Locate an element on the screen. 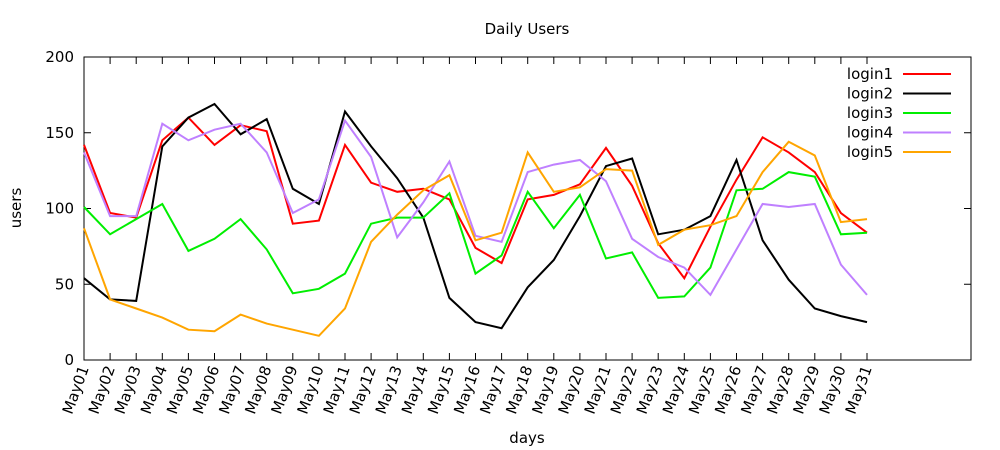 Image resolution: width=1000 pixels, height=450 pixels. legend-label-login5: login5 is located at coordinates (870, 152).